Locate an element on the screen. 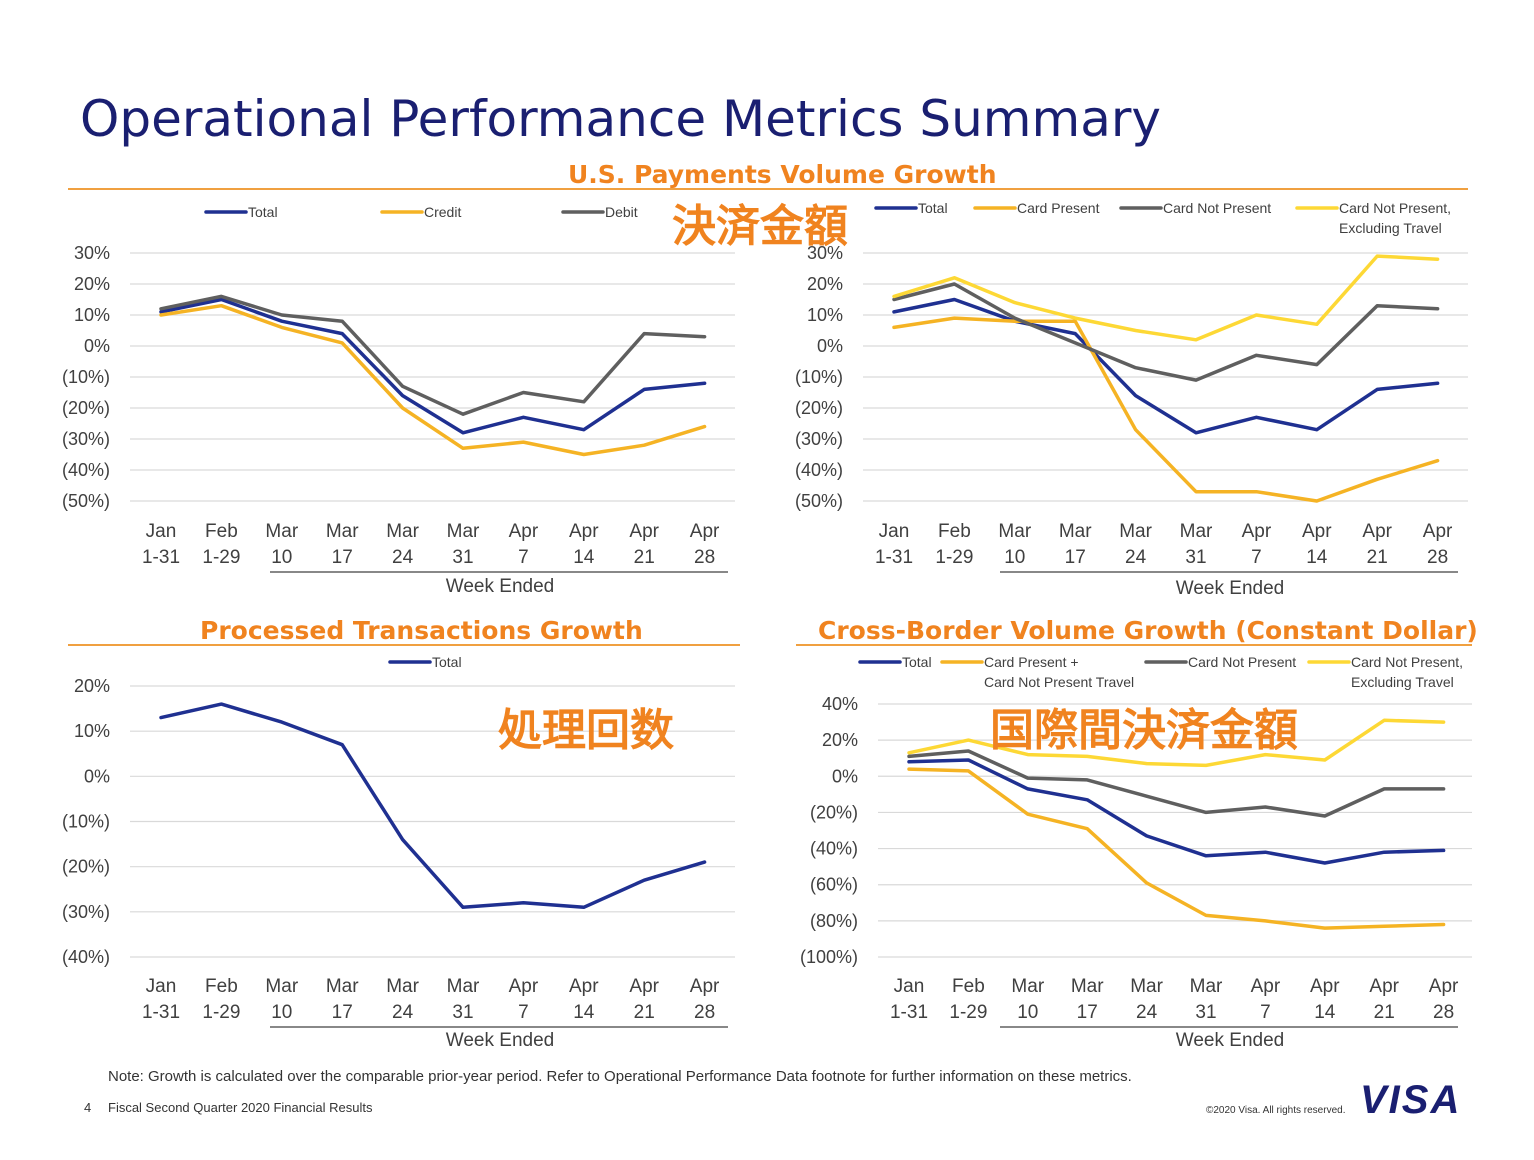 The image size is (1534, 1160). us-payments-rule is located at coordinates (768, 189).